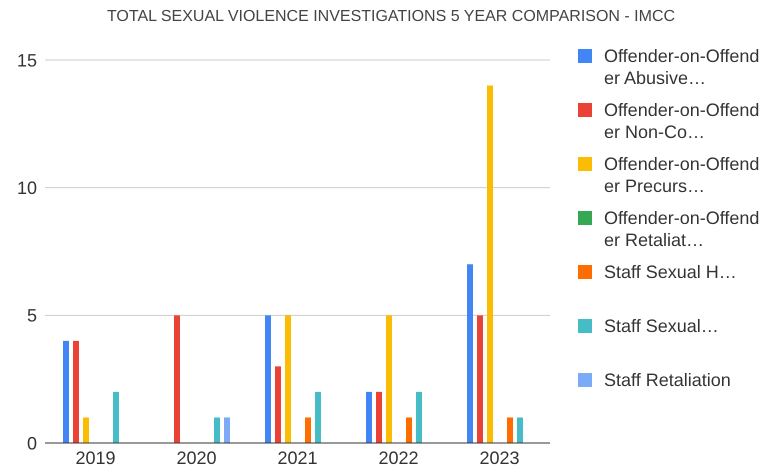 The width and height of the screenshot is (782, 475). I want to click on legend-label: Staff Retaliation, so click(668, 380).